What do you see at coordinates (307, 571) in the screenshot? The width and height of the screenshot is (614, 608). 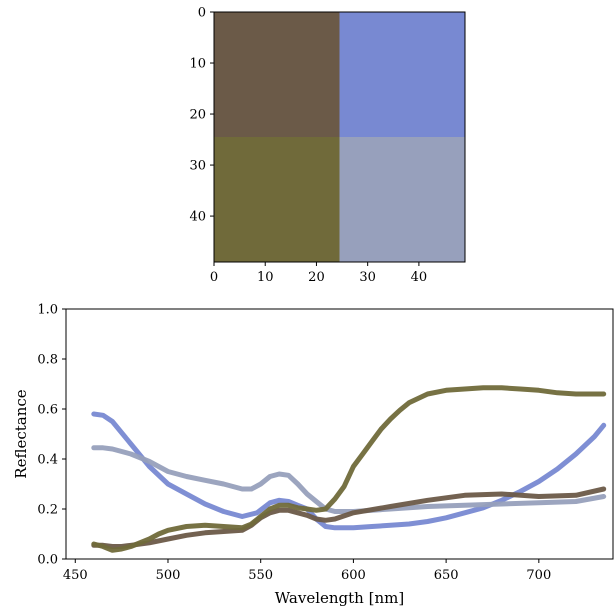 I see `chart-x-ticks: 450 500 550 600 650 700` at bounding box center [307, 571].